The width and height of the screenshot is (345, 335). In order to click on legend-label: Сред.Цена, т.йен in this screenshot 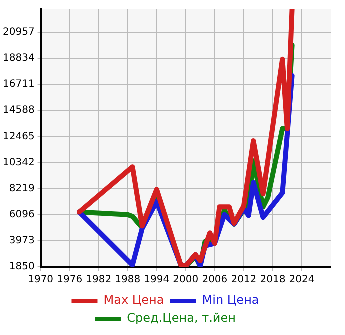, I will do `click(181, 318)`.